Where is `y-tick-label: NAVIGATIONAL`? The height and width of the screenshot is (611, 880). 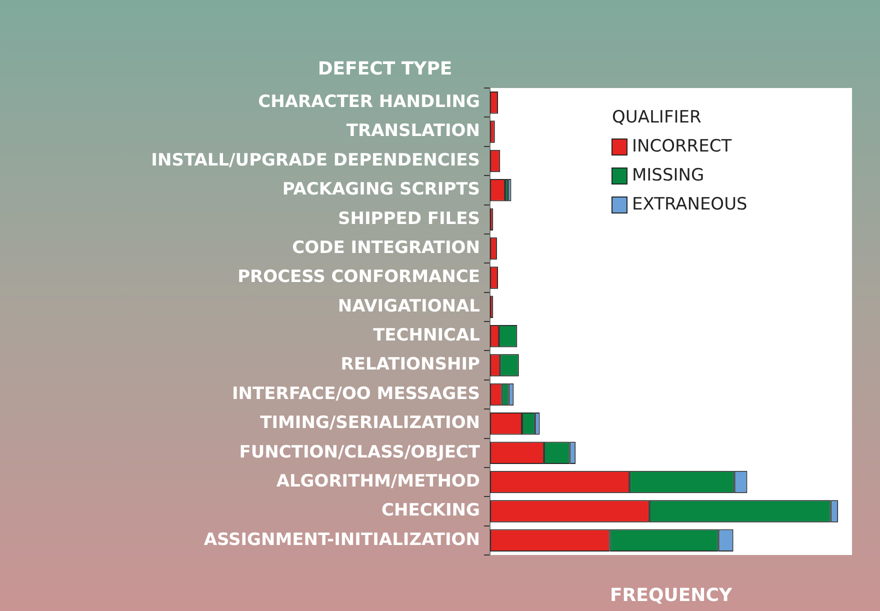
y-tick-label: NAVIGATIONAL is located at coordinates (409, 306).